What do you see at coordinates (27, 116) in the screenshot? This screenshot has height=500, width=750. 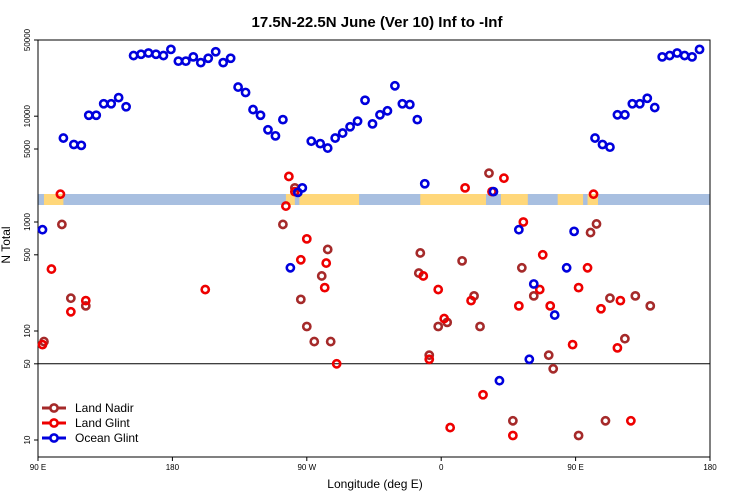 I see `y-tick-label: 10000` at bounding box center [27, 116].